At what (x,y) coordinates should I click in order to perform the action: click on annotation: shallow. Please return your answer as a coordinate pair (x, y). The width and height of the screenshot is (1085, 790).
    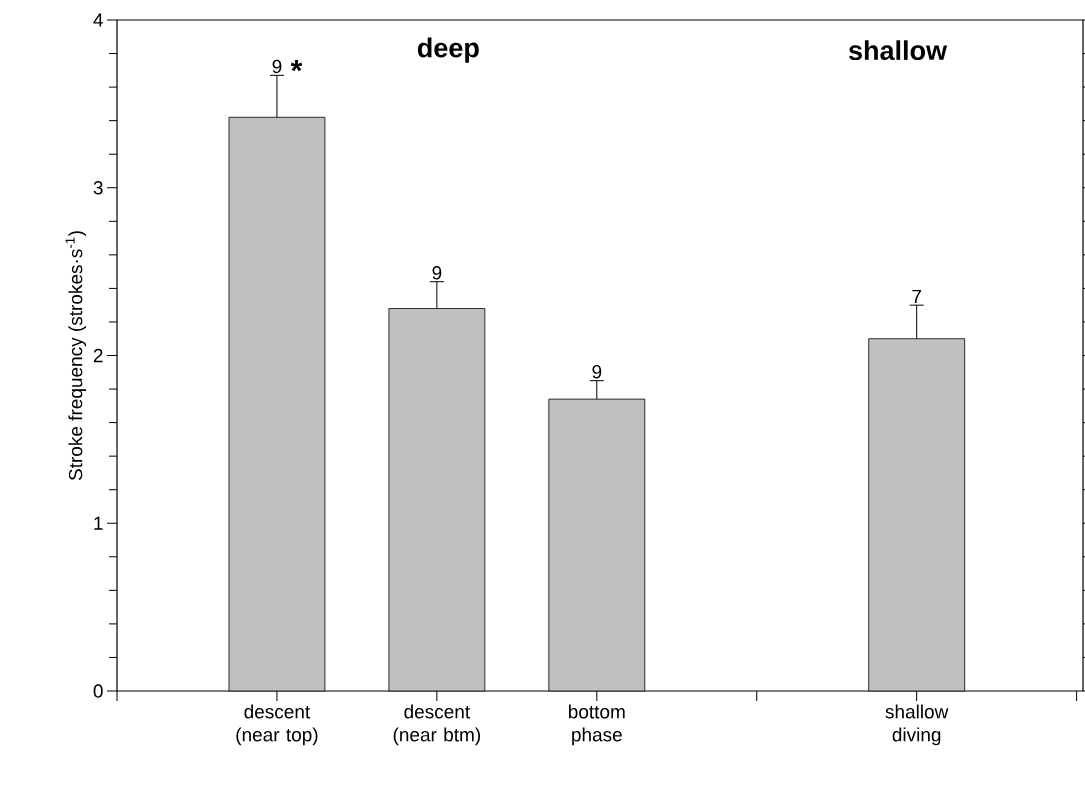
    Looking at the image, I should click on (898, 50).